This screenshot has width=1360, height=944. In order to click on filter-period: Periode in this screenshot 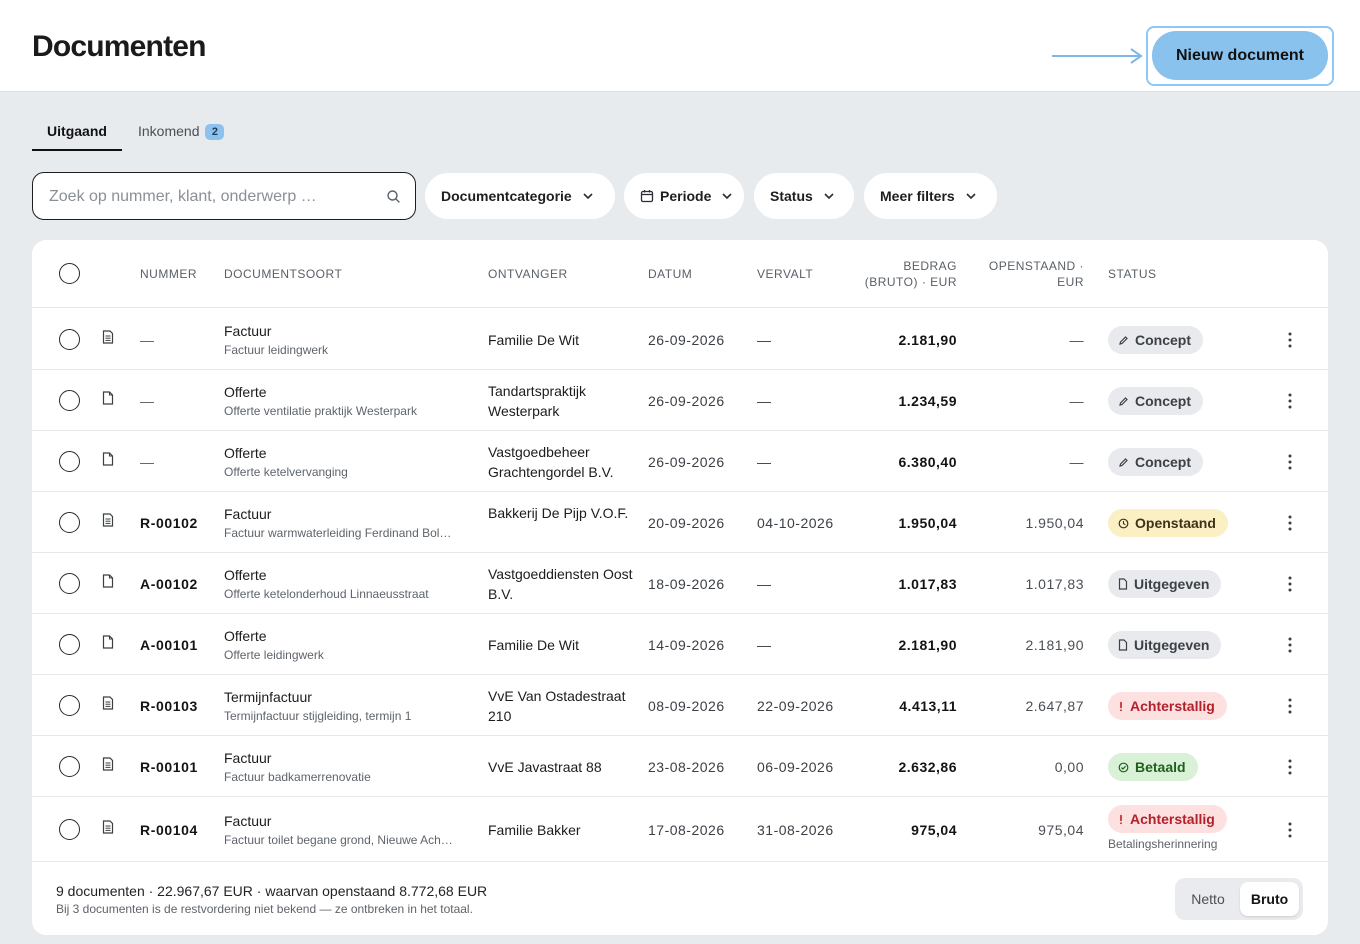, I will do `click(684, 196)`.